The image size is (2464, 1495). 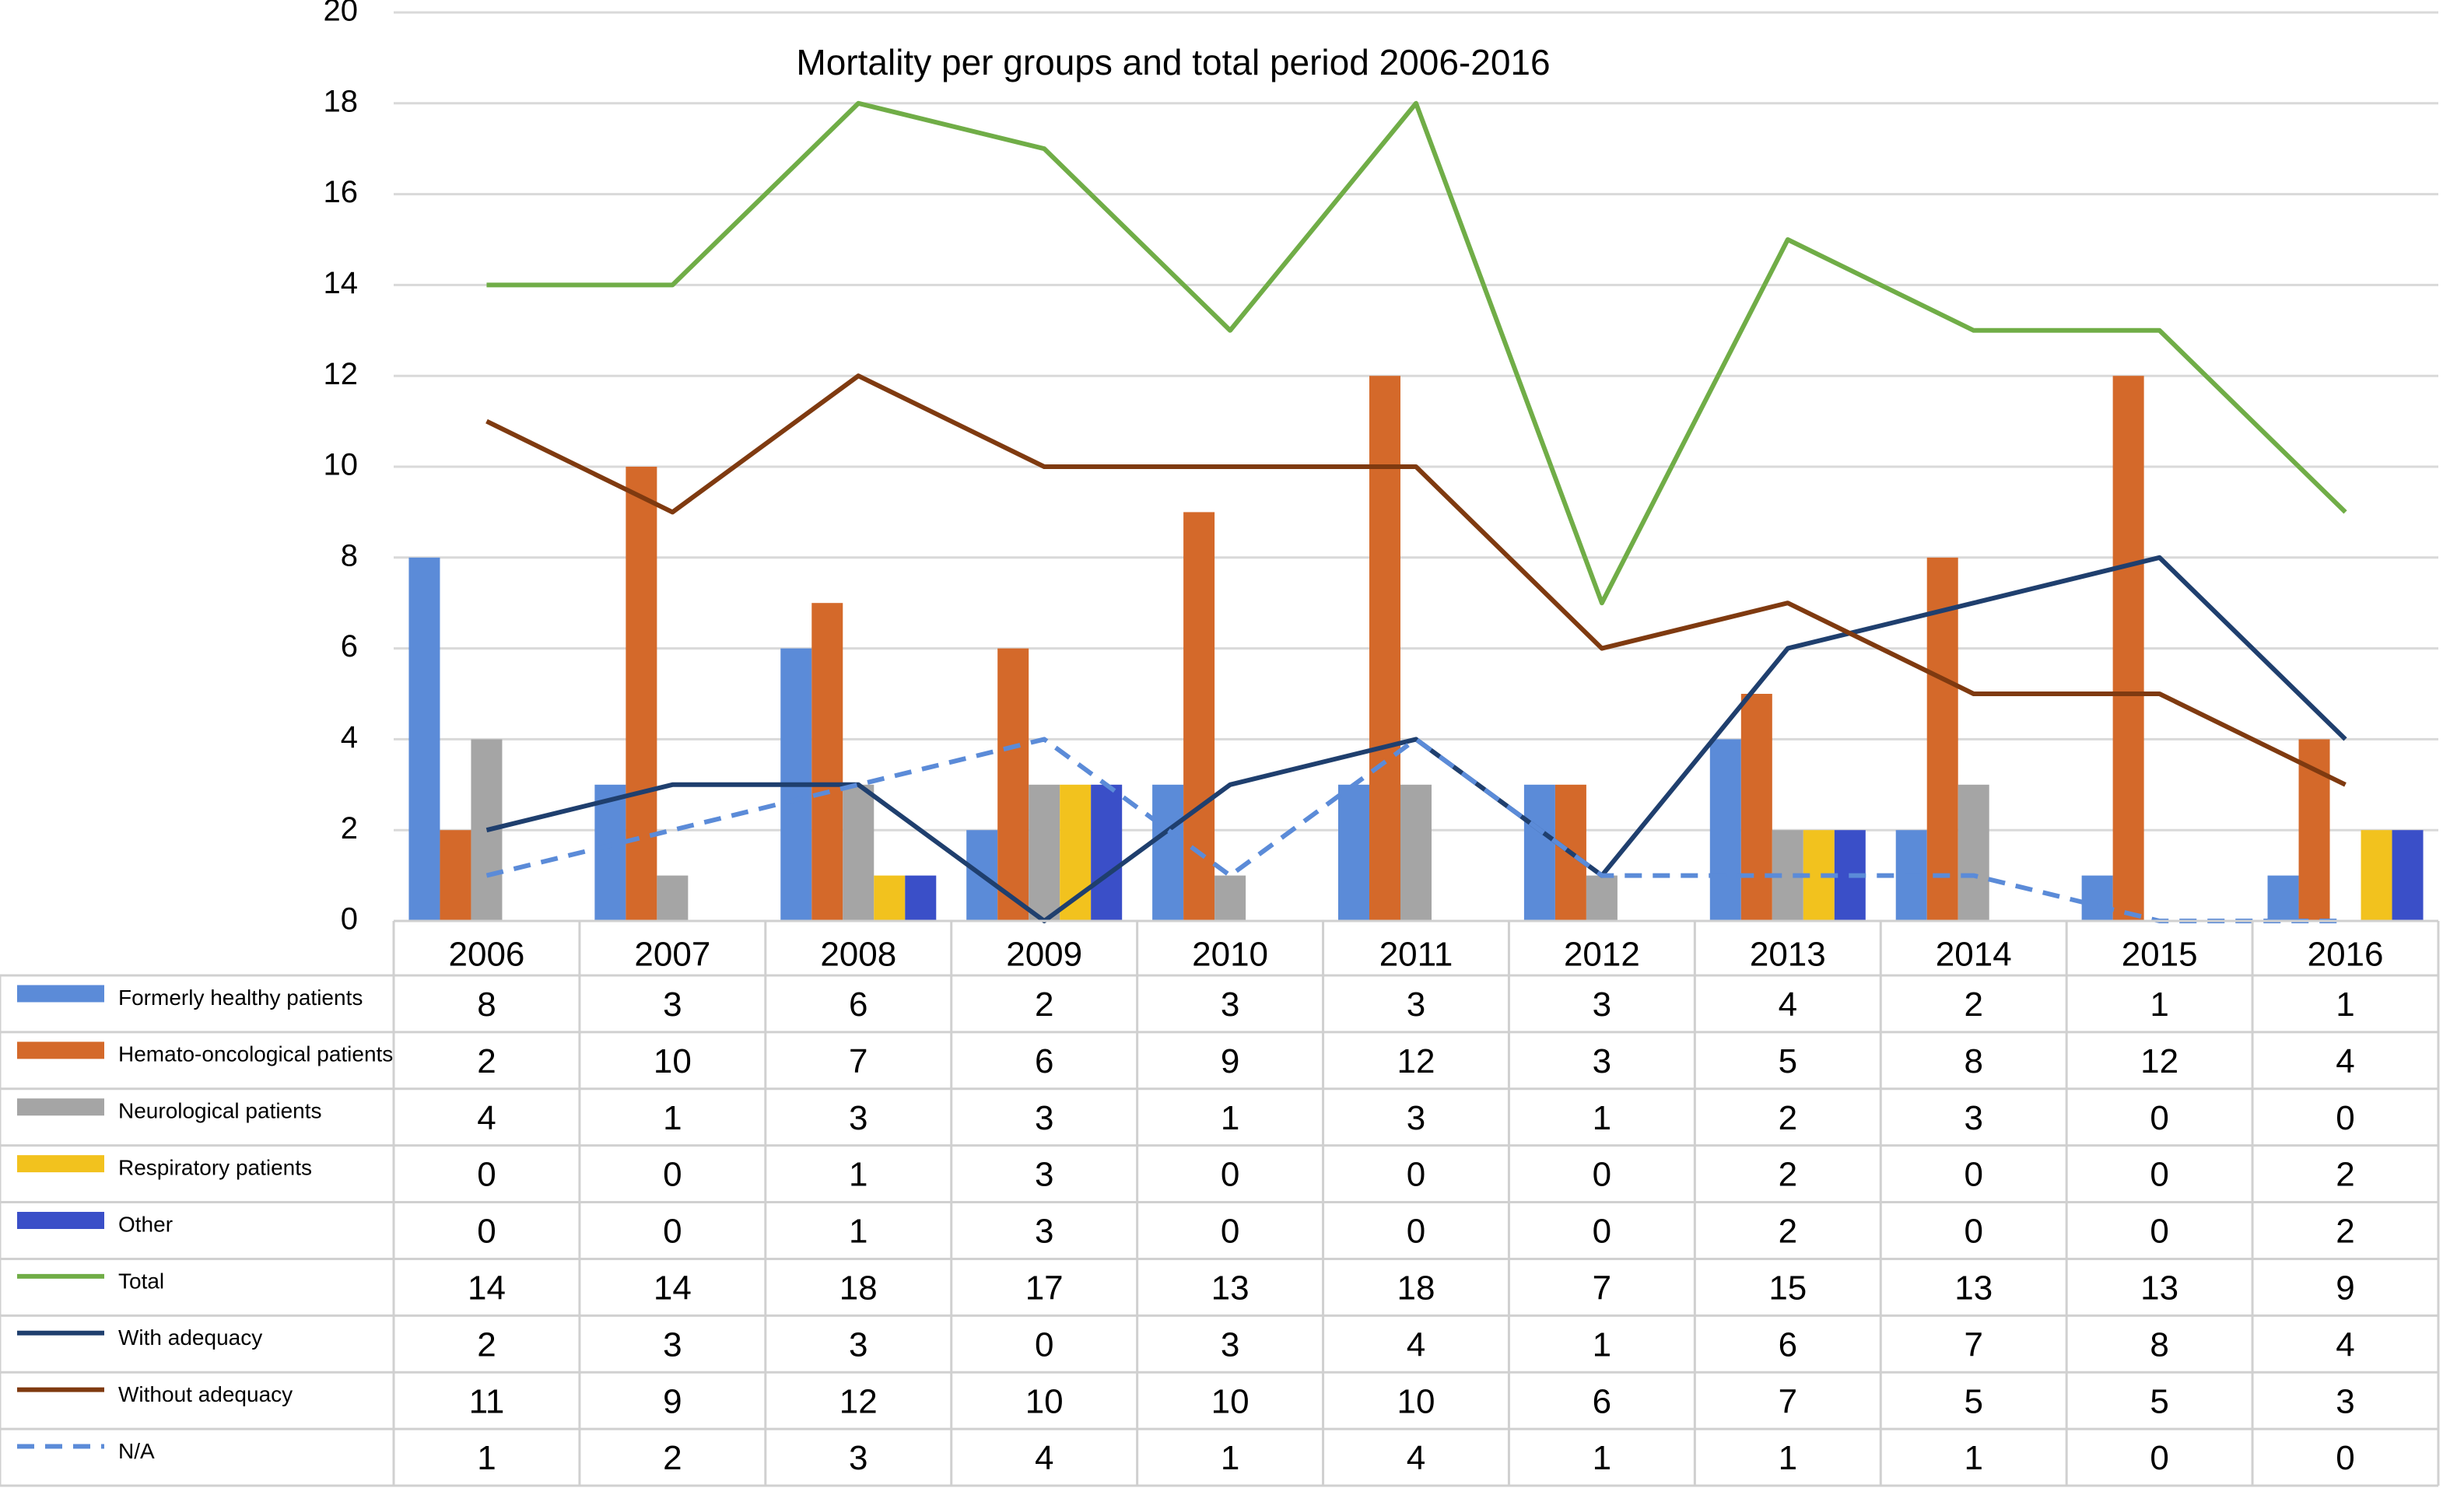 What do you see at coordinates (487, 1401) in the screenshot?
I see `table-cell: 11` at bounding box center [487, 1401].